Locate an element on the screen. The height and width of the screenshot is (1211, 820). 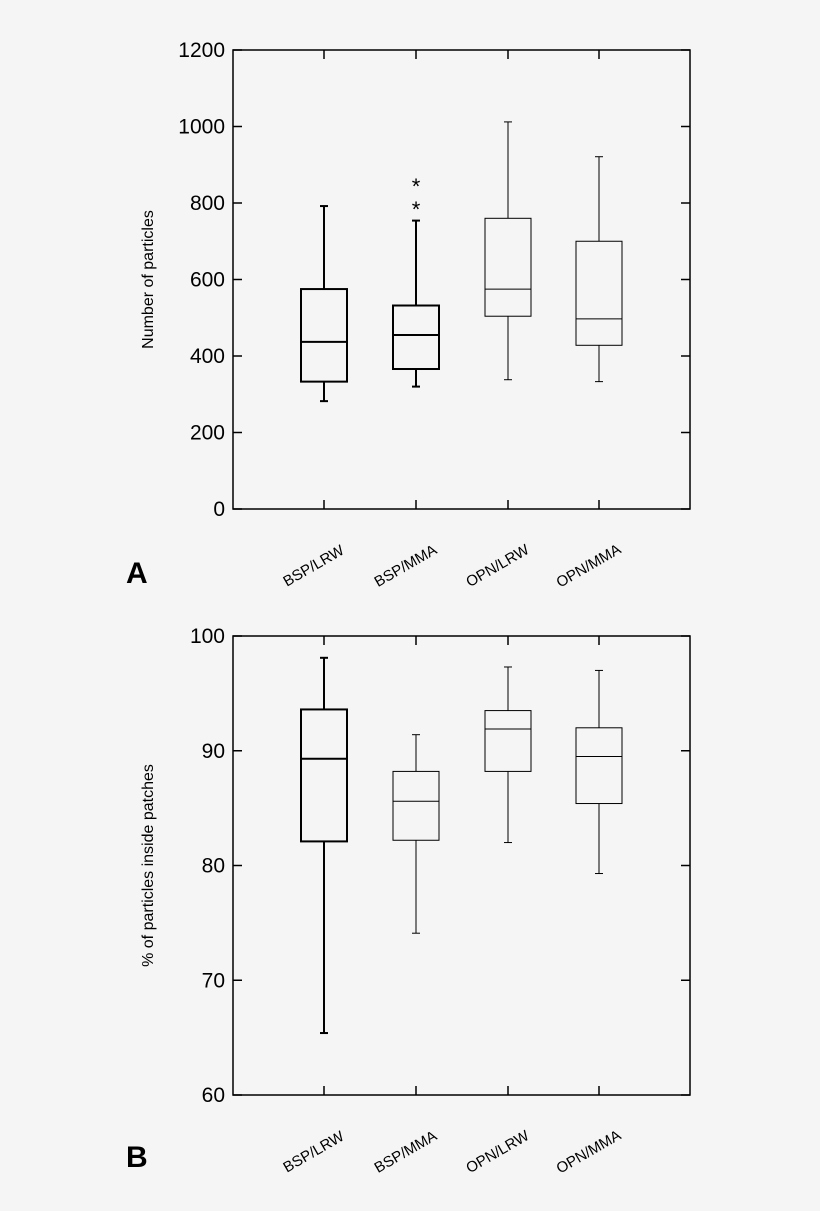
y-tick-label: 400 is located at coordinates (207, 356).